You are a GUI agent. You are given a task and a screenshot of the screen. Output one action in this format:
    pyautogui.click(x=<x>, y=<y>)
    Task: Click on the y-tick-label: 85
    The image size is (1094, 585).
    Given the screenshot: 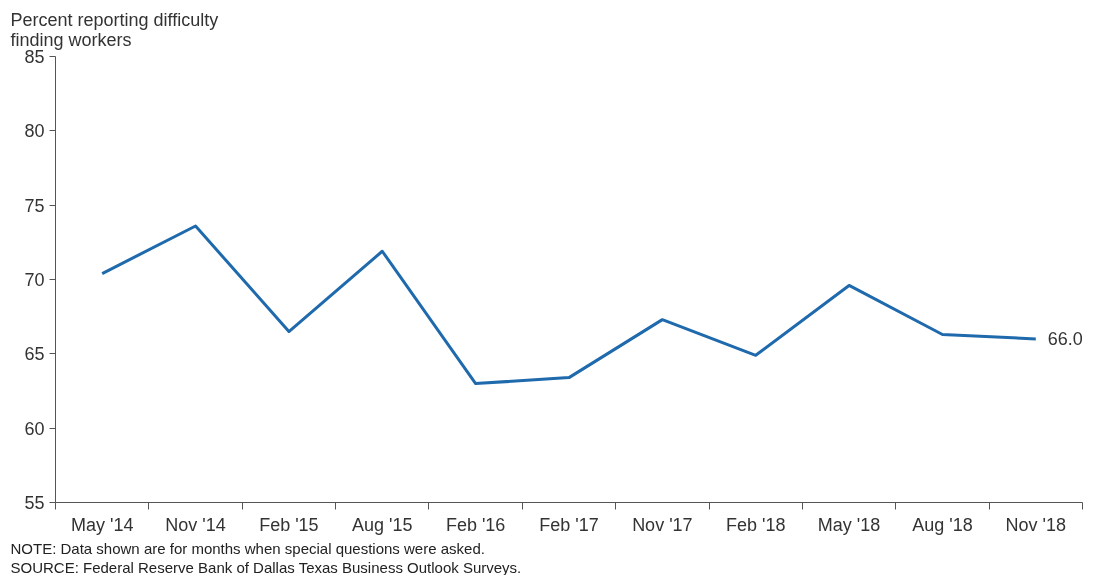 What is the action you would take?
    pyautogui.click(x=34, y=57)
    